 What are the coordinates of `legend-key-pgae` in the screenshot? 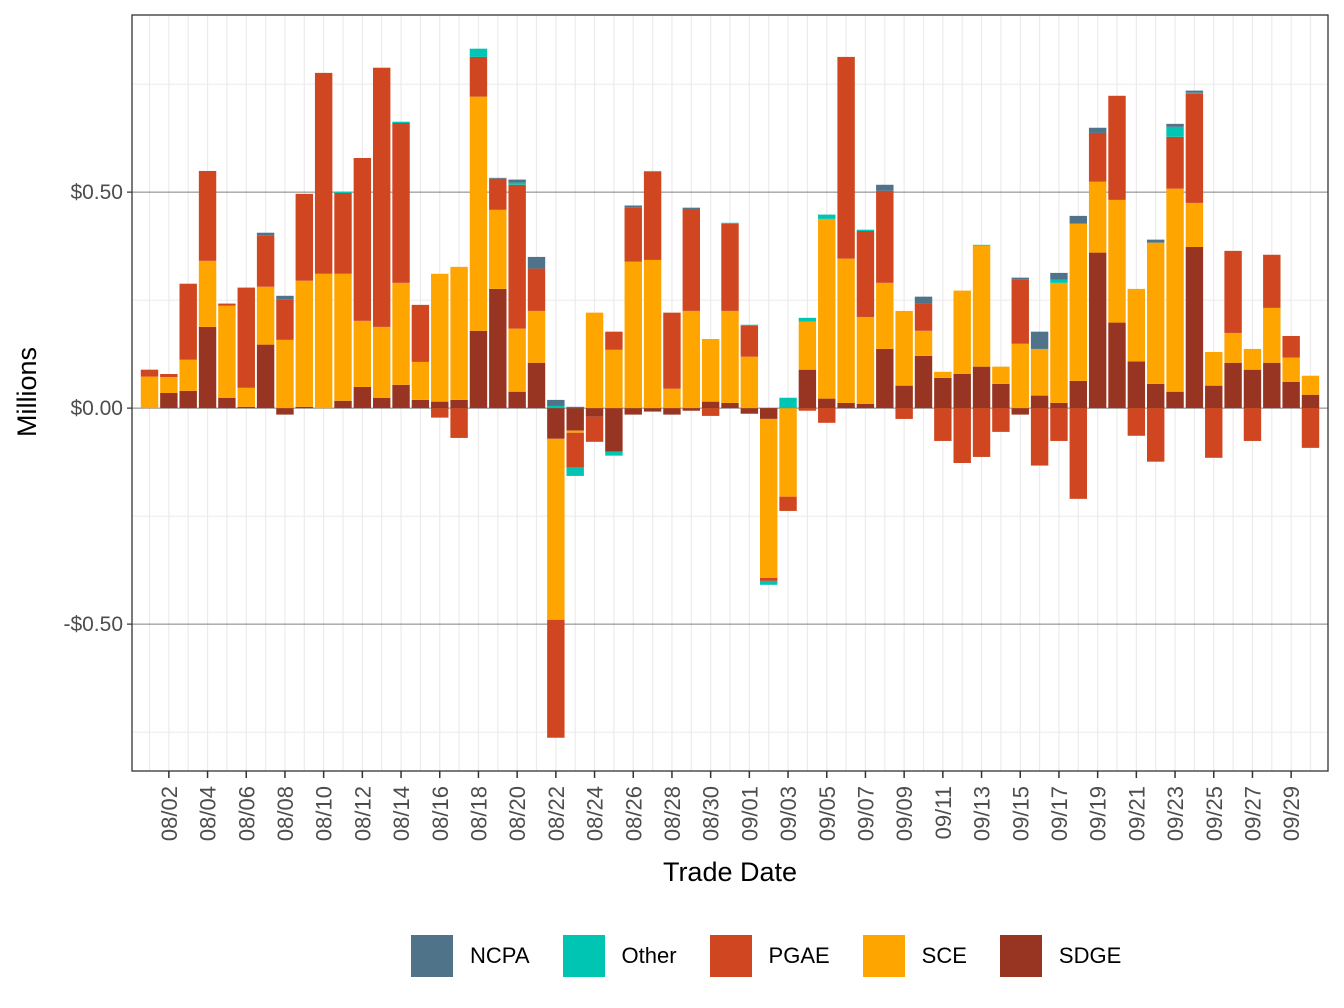 It's located at (730, 956).